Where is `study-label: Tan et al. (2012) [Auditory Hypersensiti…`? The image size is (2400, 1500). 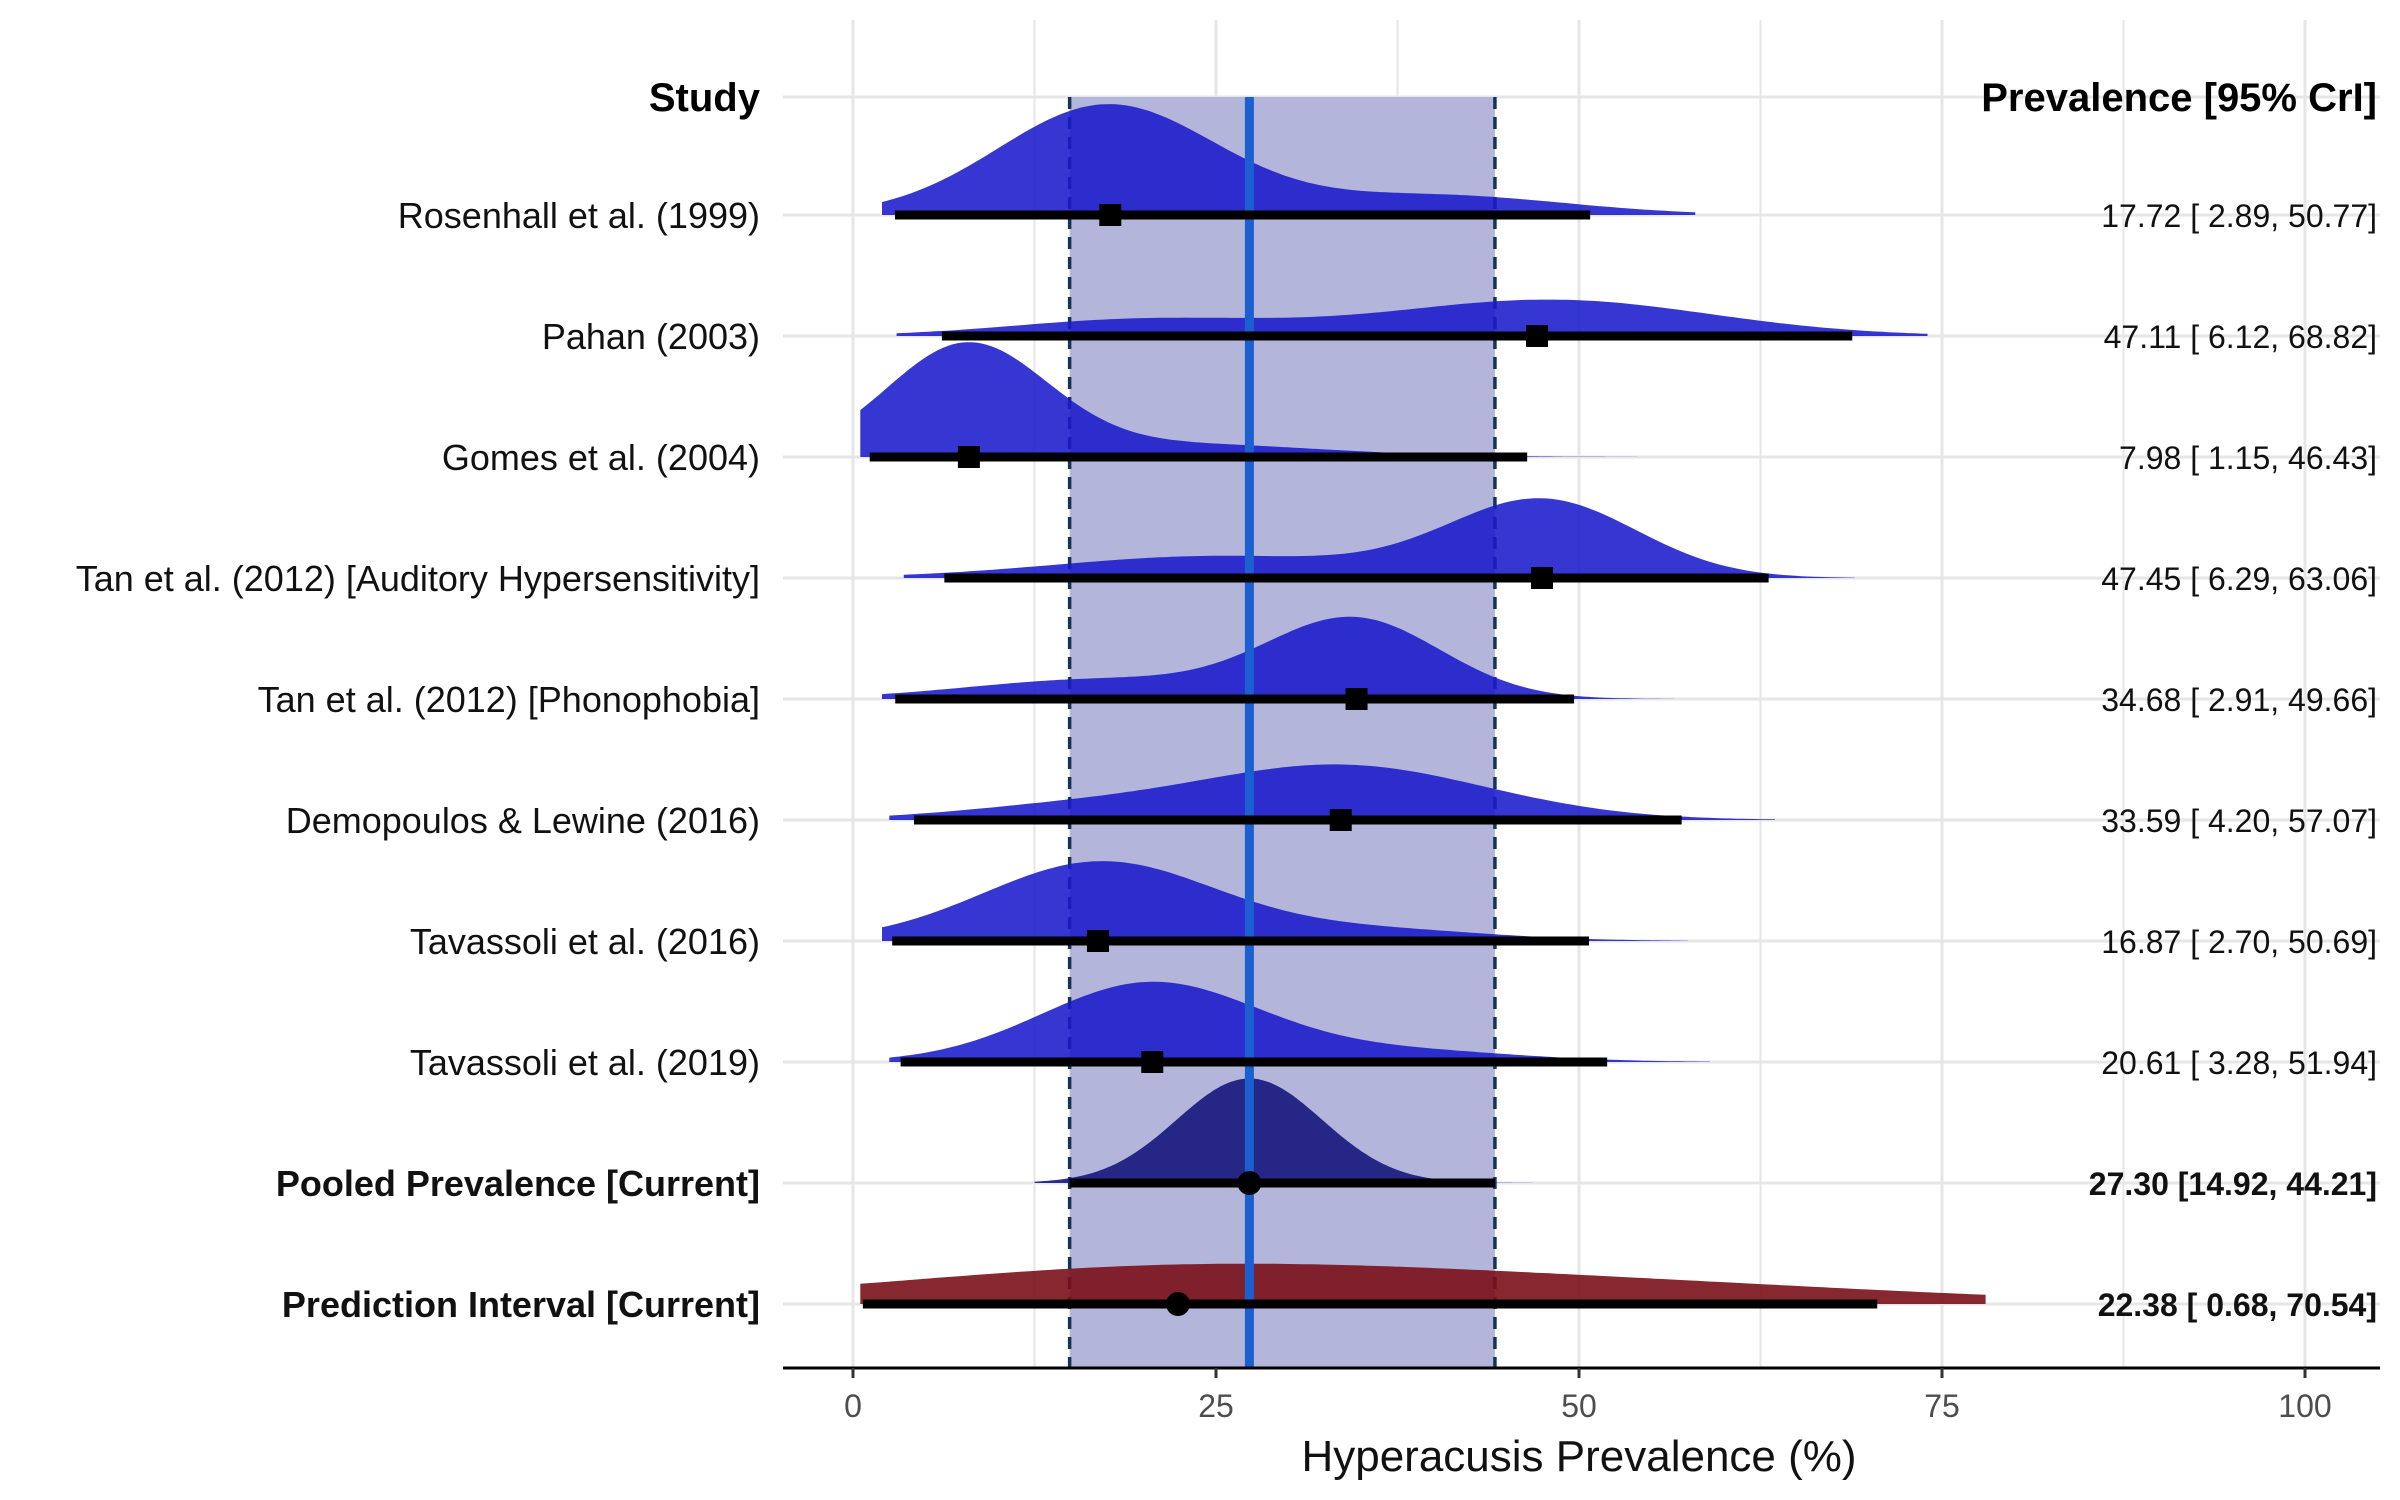 study-label: Tan et al. (2012) [Auditory Hypersensiti… is located at coordinates (418, 578).